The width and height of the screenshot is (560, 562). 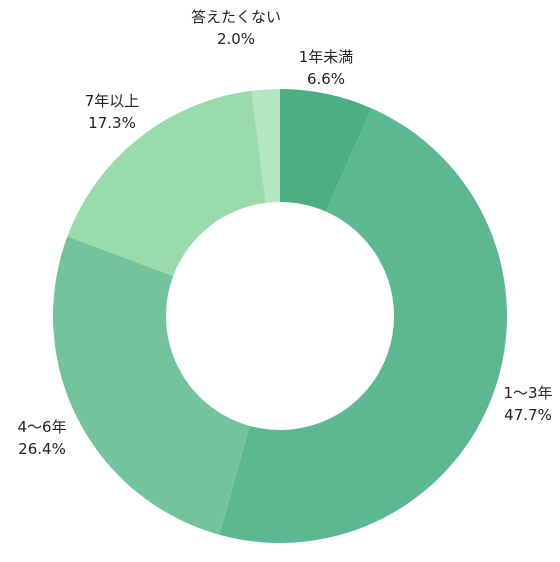 What do you see at coordinates (41, 427) in the screenshot?
I see `slice-label-3: 4～6年` at bounding box center [41, 427].